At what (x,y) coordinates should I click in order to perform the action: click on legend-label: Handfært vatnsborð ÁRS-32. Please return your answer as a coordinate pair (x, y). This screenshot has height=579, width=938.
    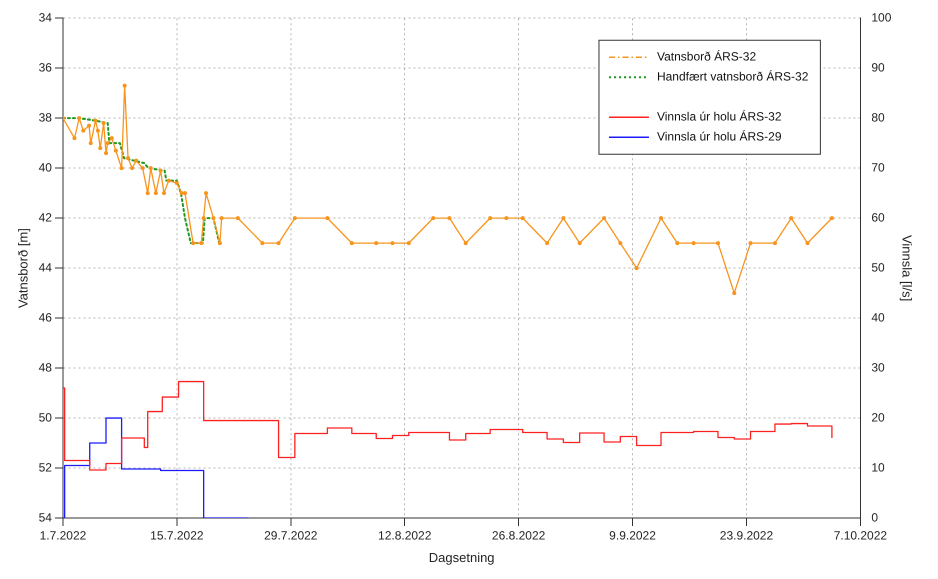
    Looking at the image, I should click on (732, 77).